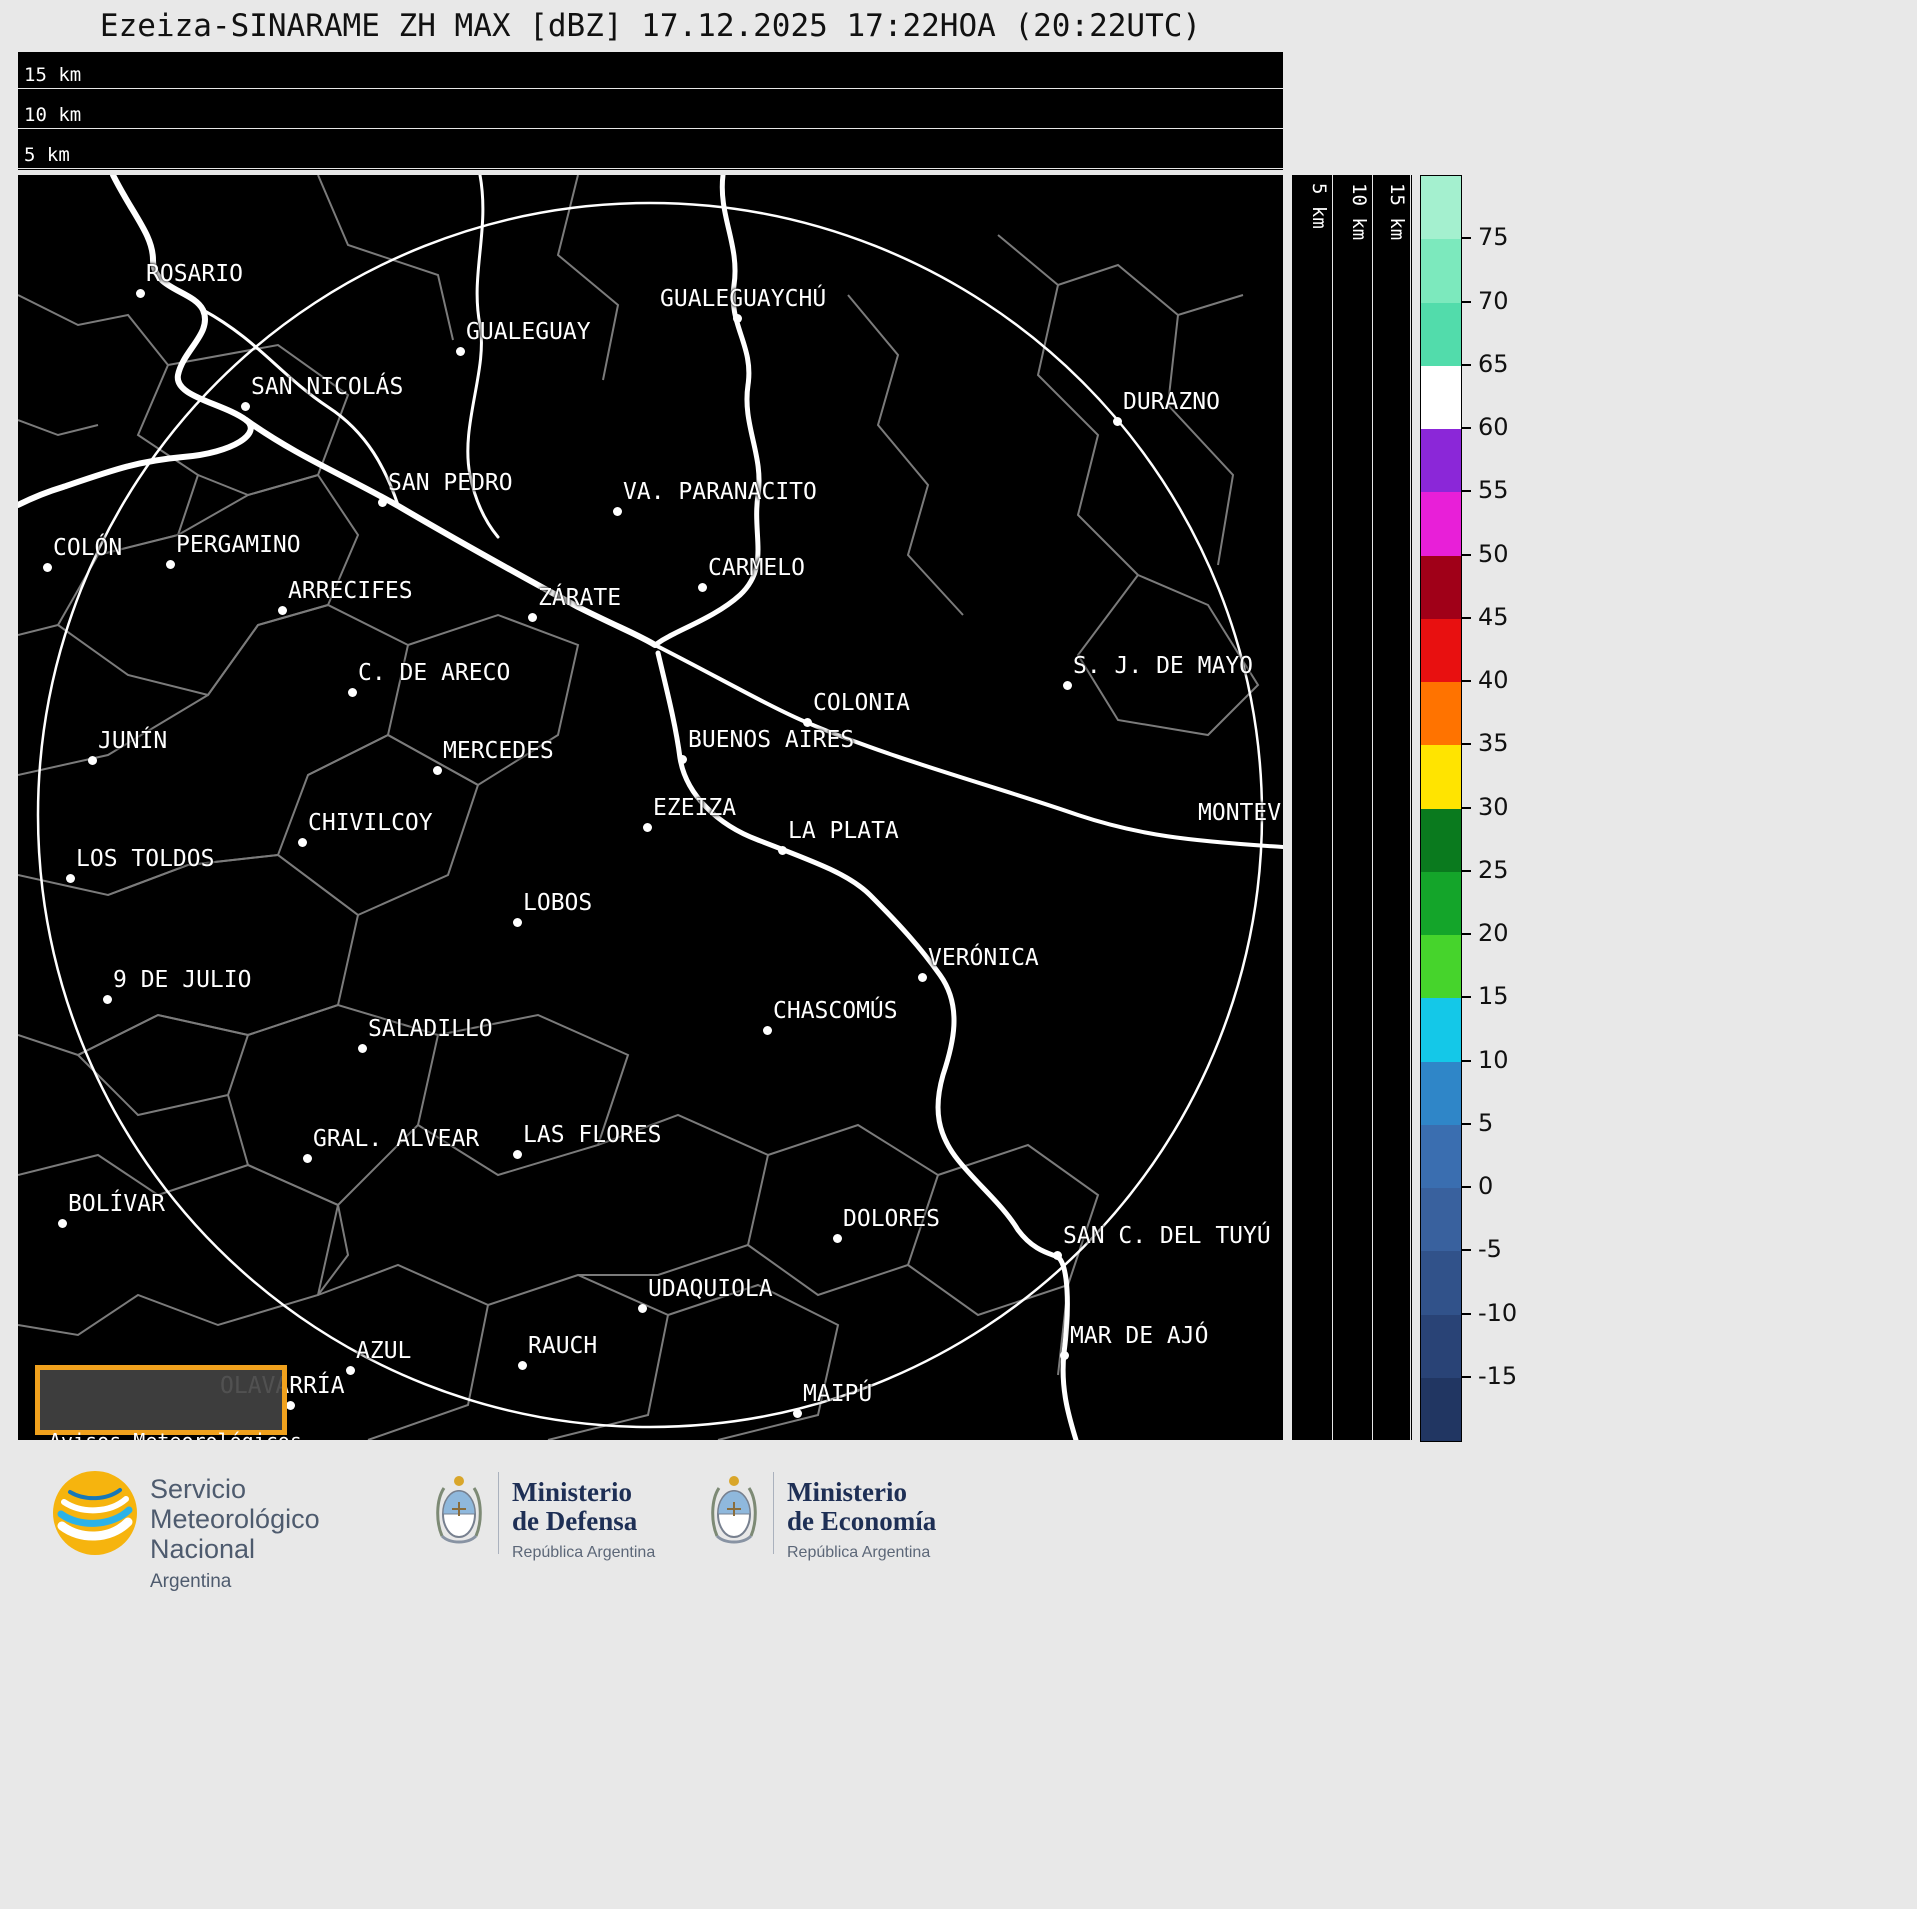  I want to click on city-label: ARRECIFES, so click(350, 591).